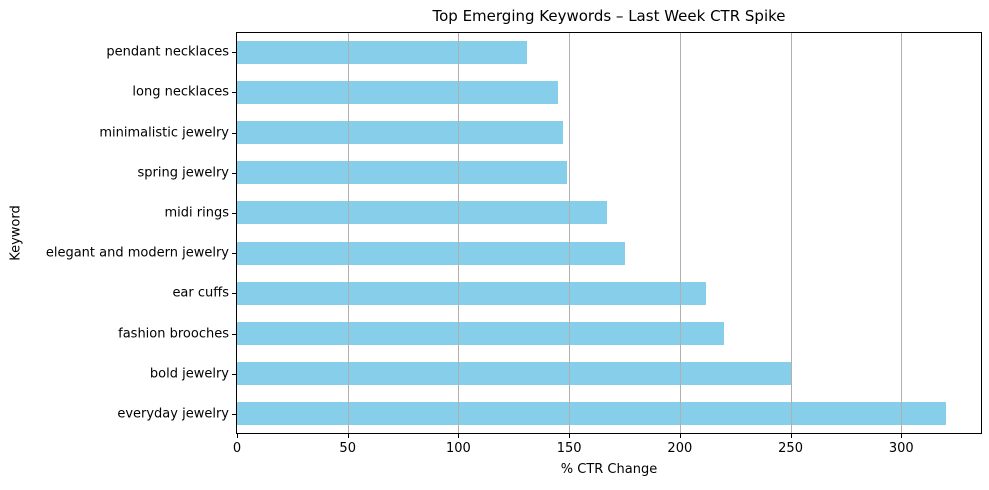  I want to click on bar-fashion-brooches, so click(481, 333).